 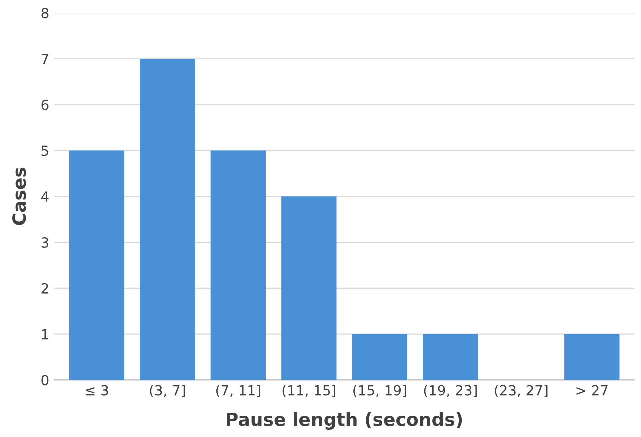 I want to click on x-tick-label: (19, 23], so click(x=450, y=391).